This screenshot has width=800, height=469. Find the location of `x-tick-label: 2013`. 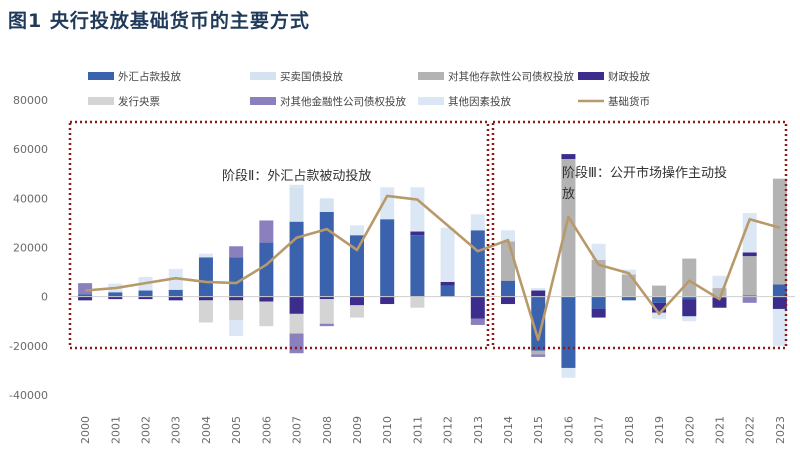

x-tick-label: 2013 is located at coordinates (478, 430).